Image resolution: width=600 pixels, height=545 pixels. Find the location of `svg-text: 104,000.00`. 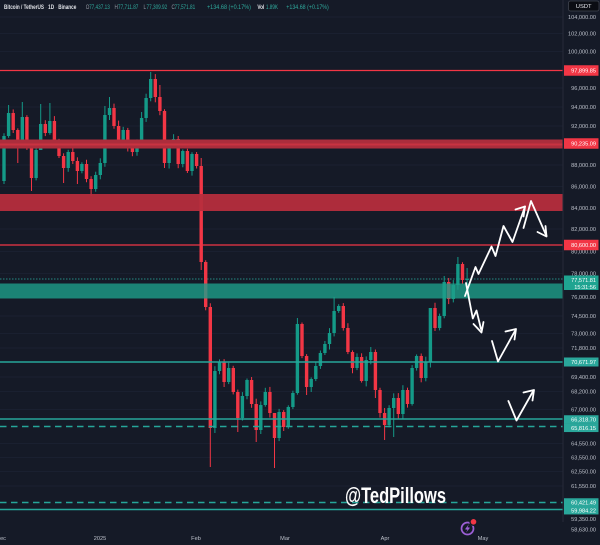

svg-text: 104,000.00 is located at coordinates (582, 18).